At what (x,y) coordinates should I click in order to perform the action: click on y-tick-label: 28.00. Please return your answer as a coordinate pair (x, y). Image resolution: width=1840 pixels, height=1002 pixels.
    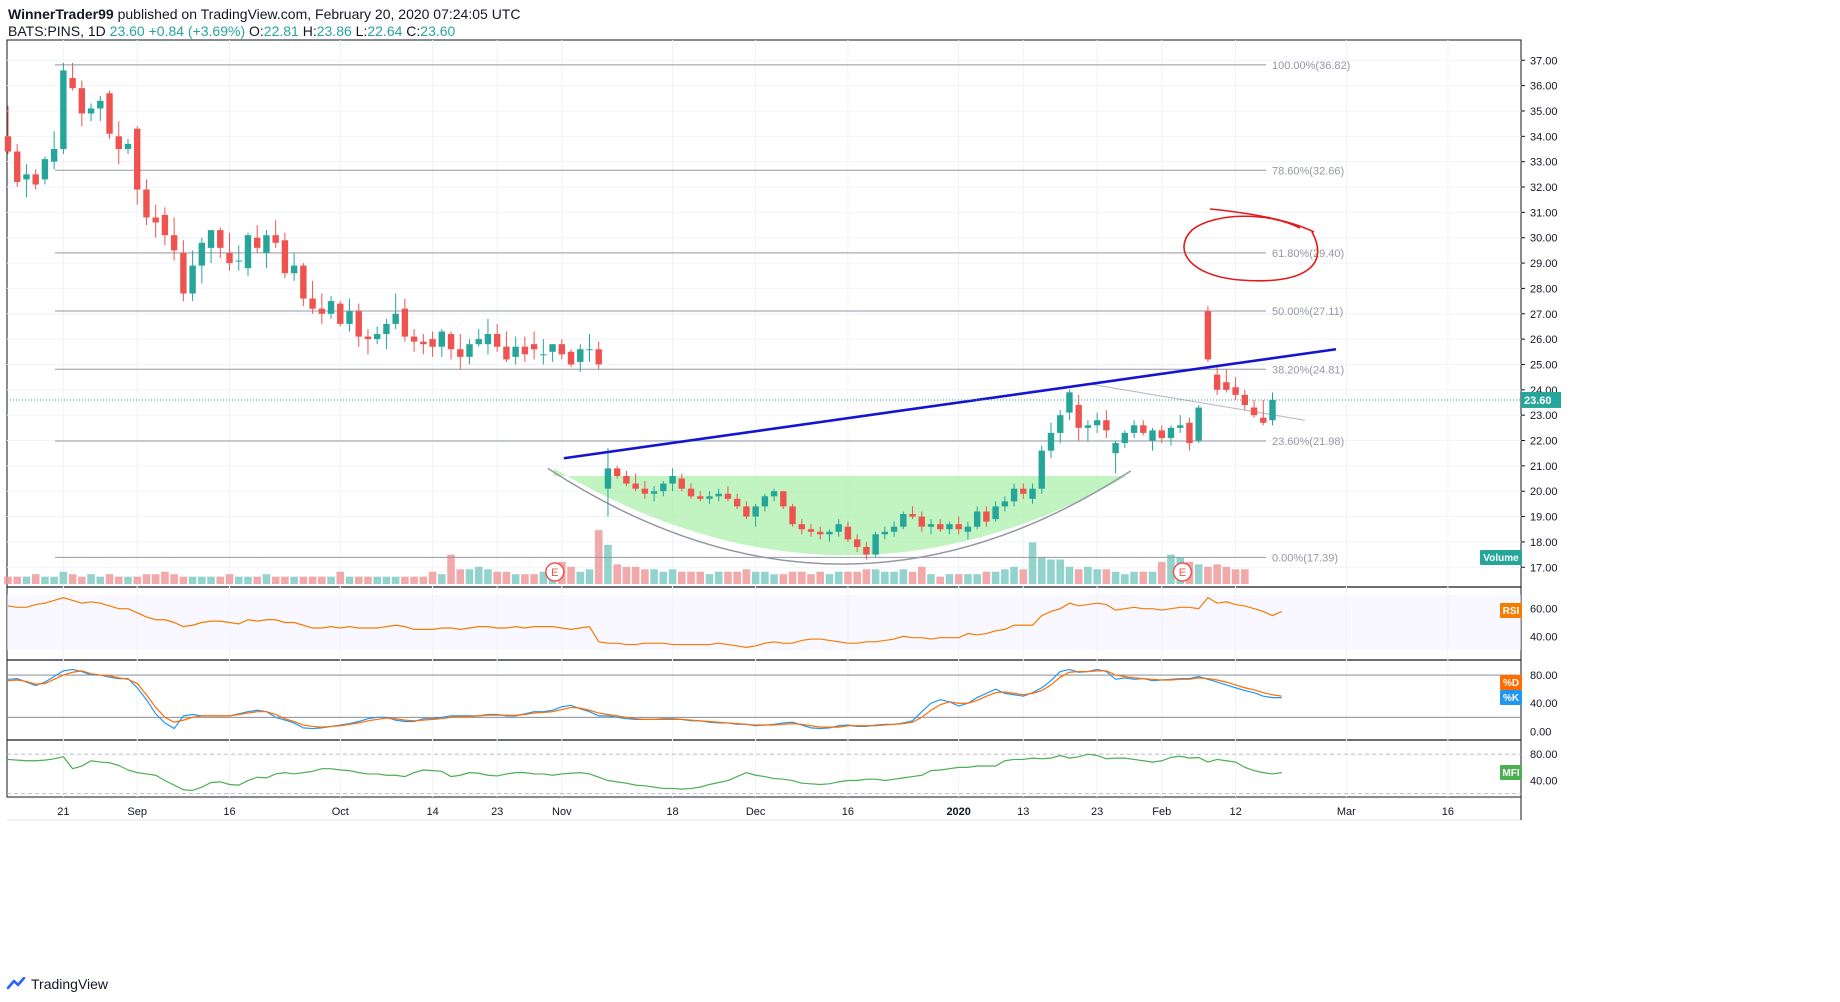
    Looking at the image, I should click on (1544, 289).